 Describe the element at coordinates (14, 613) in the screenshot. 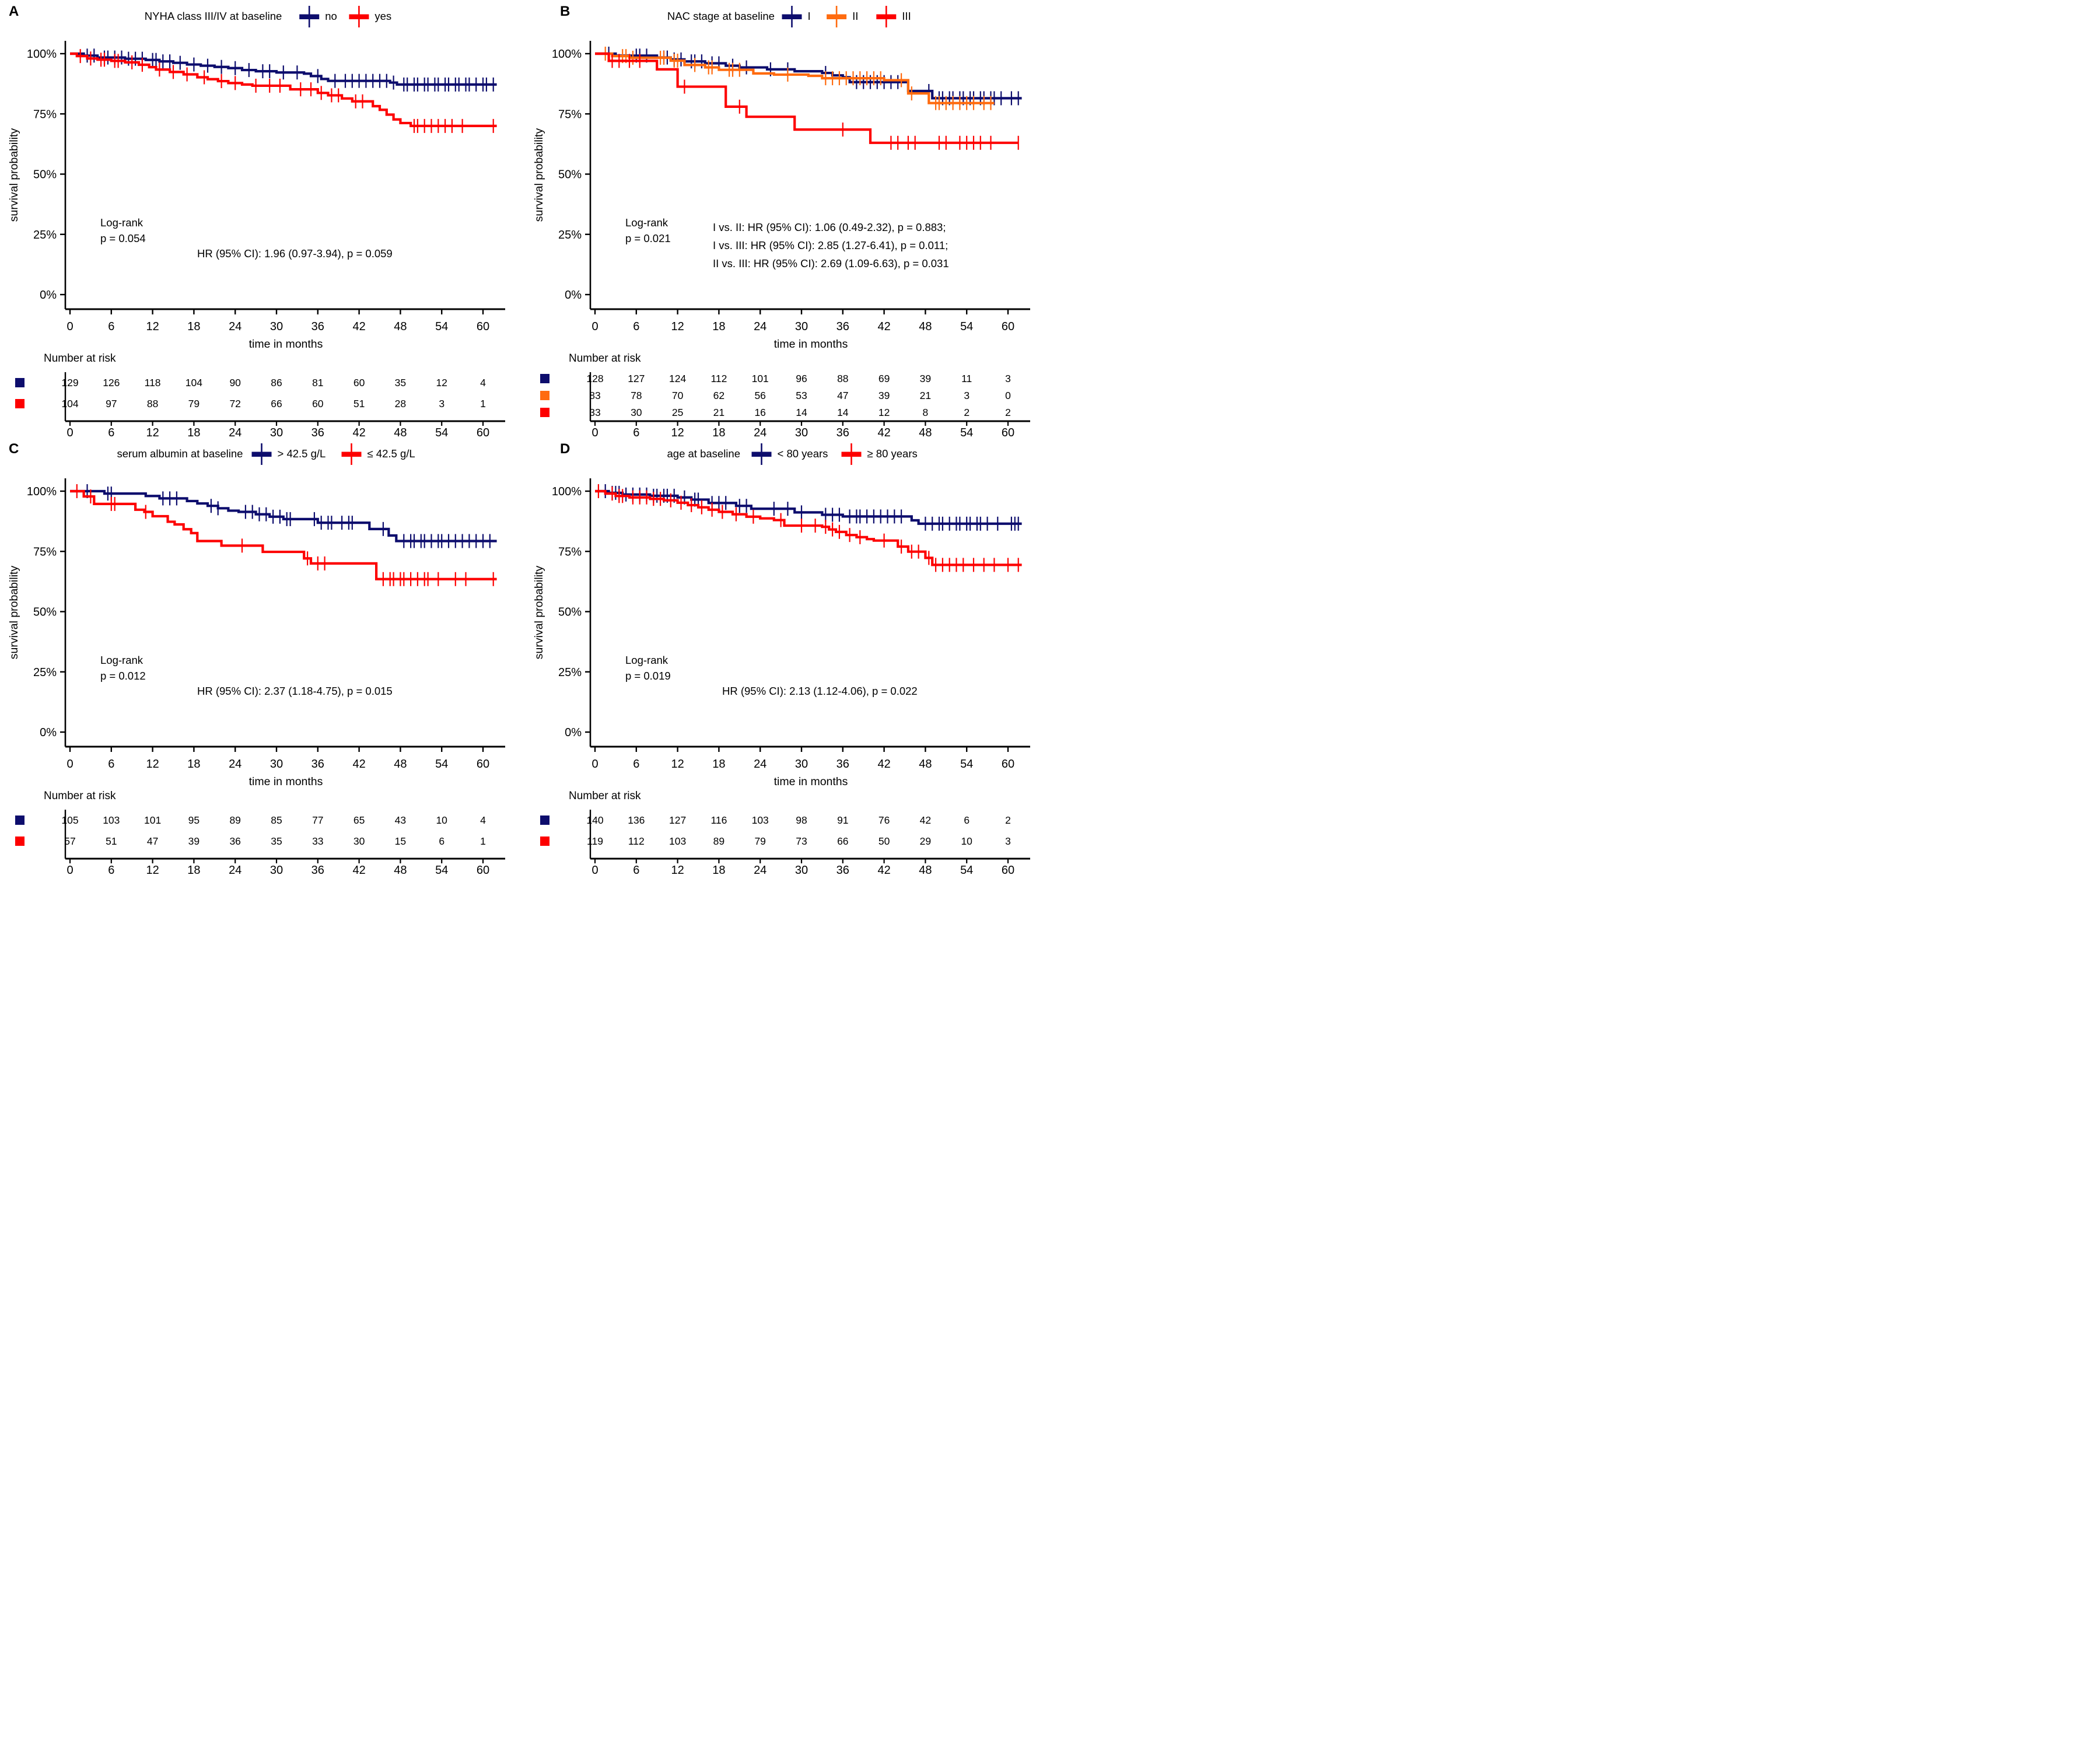

I see `y-axis-title: survival probability` at that location.